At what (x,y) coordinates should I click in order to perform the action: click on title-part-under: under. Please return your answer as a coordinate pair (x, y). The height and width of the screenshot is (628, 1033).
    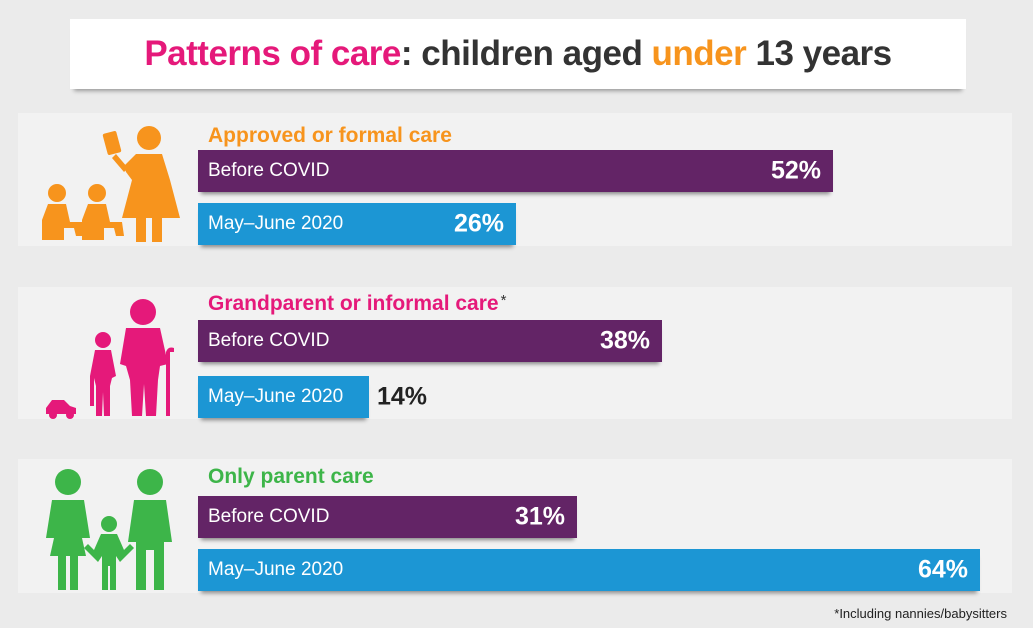
    Looking at the image, I should click on (699, 53).